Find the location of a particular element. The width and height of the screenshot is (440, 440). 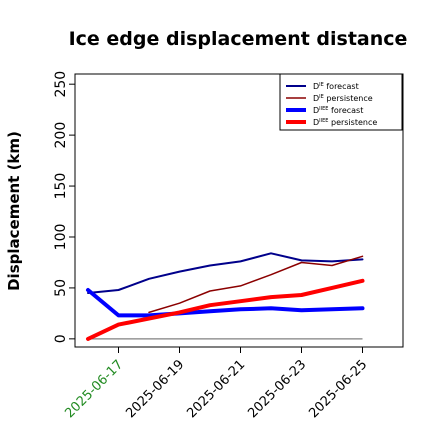

chart-title: Ice edge displacement distance is located at coordinates (238, 39).